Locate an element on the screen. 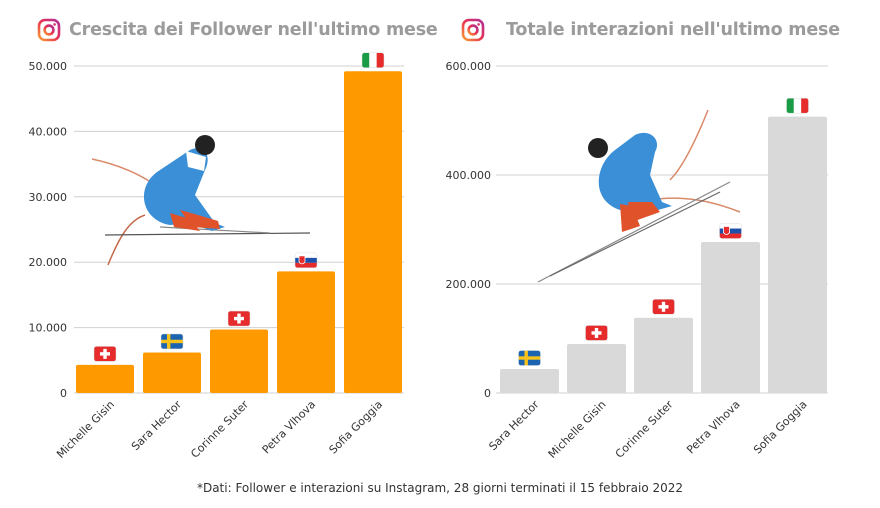 This screenshot has width=880, height=508. right-ytick-label: 600.000 is located at coordinates (469, 66).